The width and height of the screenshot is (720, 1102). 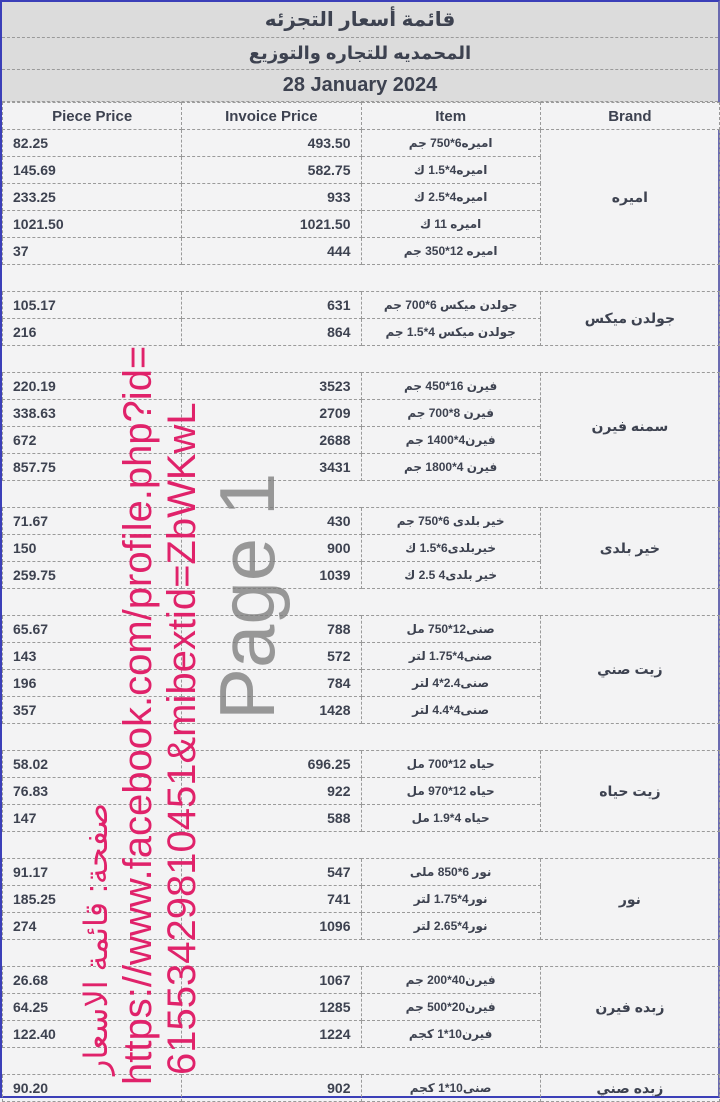 What do you see at coordinates (271, 251) in the screenshot?
I see `invoice-price-cell: 444` at bounding box center [271, 251].